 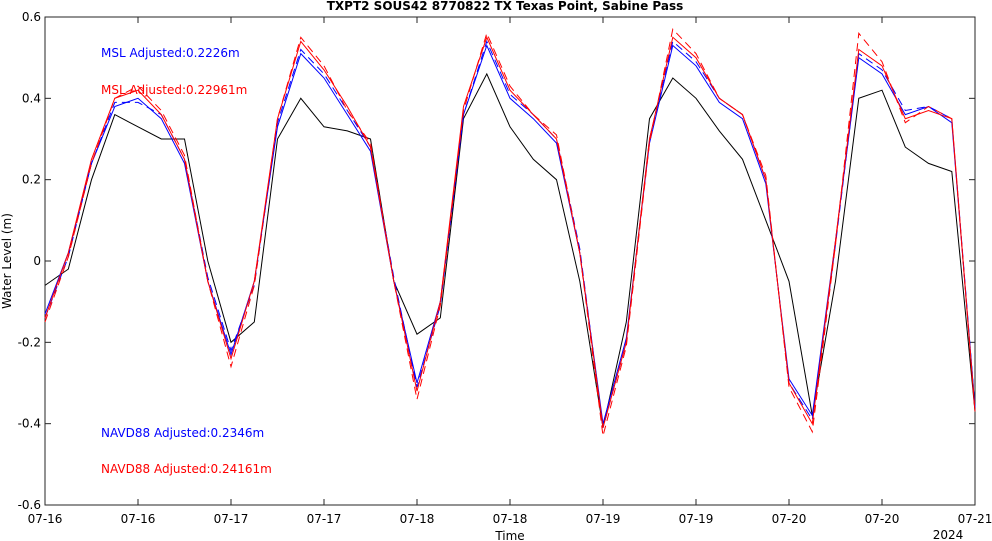 I want to click on annotation: MSL Adjusted:0.2226m, so click(x=170, y=53).